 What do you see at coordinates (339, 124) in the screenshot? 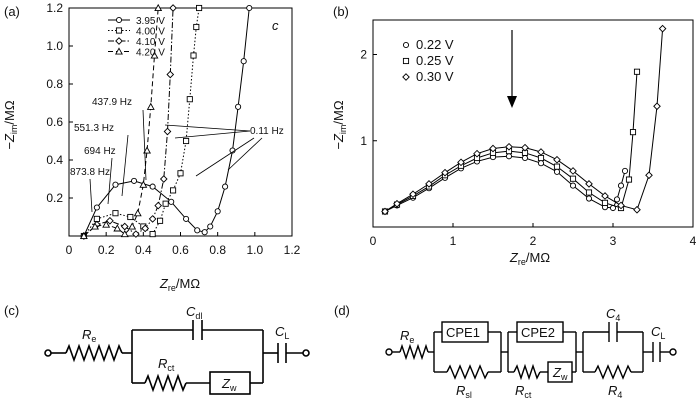
I see `panel-b-ylabel: −Zim/MΩ` at bounding box center [339, 124].